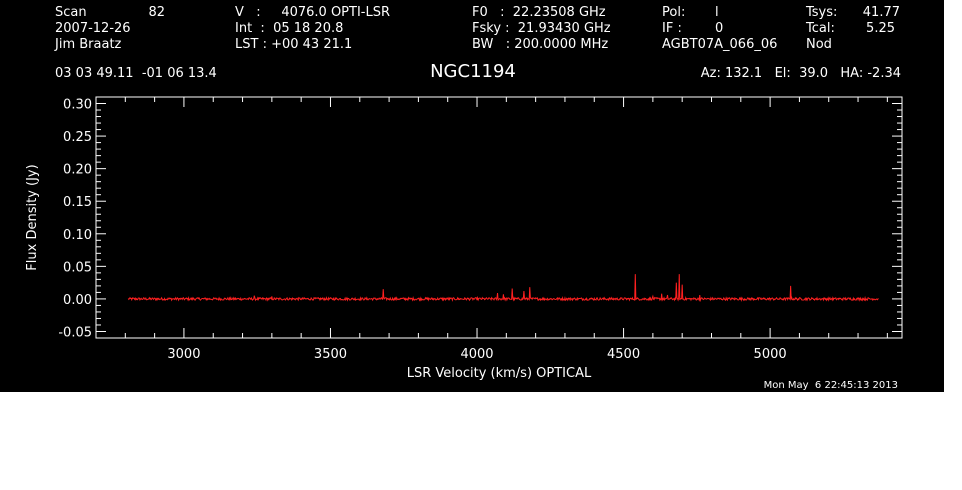  I want to click on tcal-label: Tcal:, so click(820, 28).